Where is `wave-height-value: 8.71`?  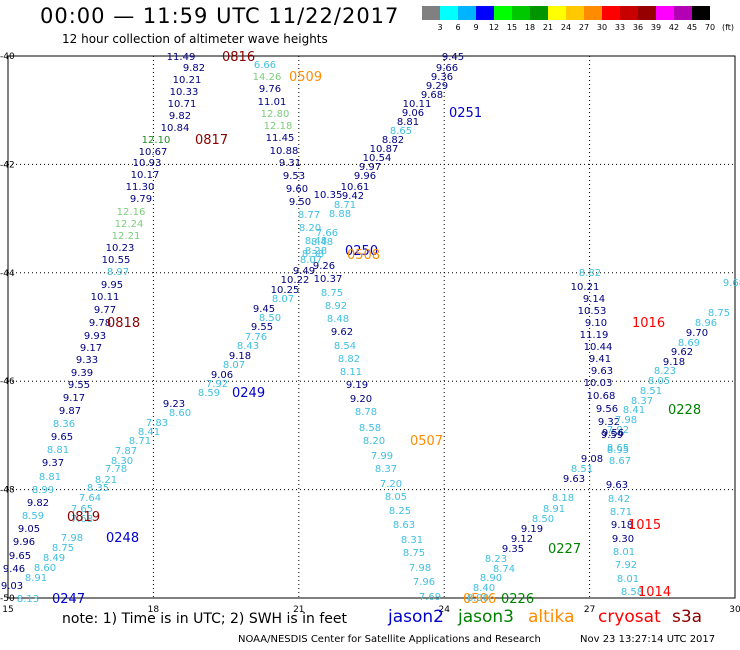 wave-height-value: 8.71 is located at coordinates (345, 205).